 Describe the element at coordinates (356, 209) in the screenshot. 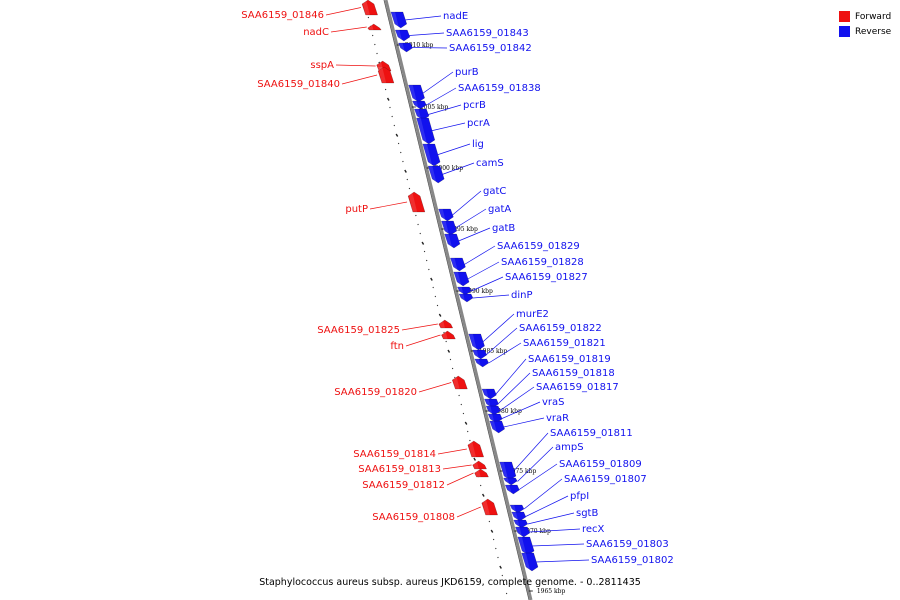

I see `label-putp: putP` at that location.